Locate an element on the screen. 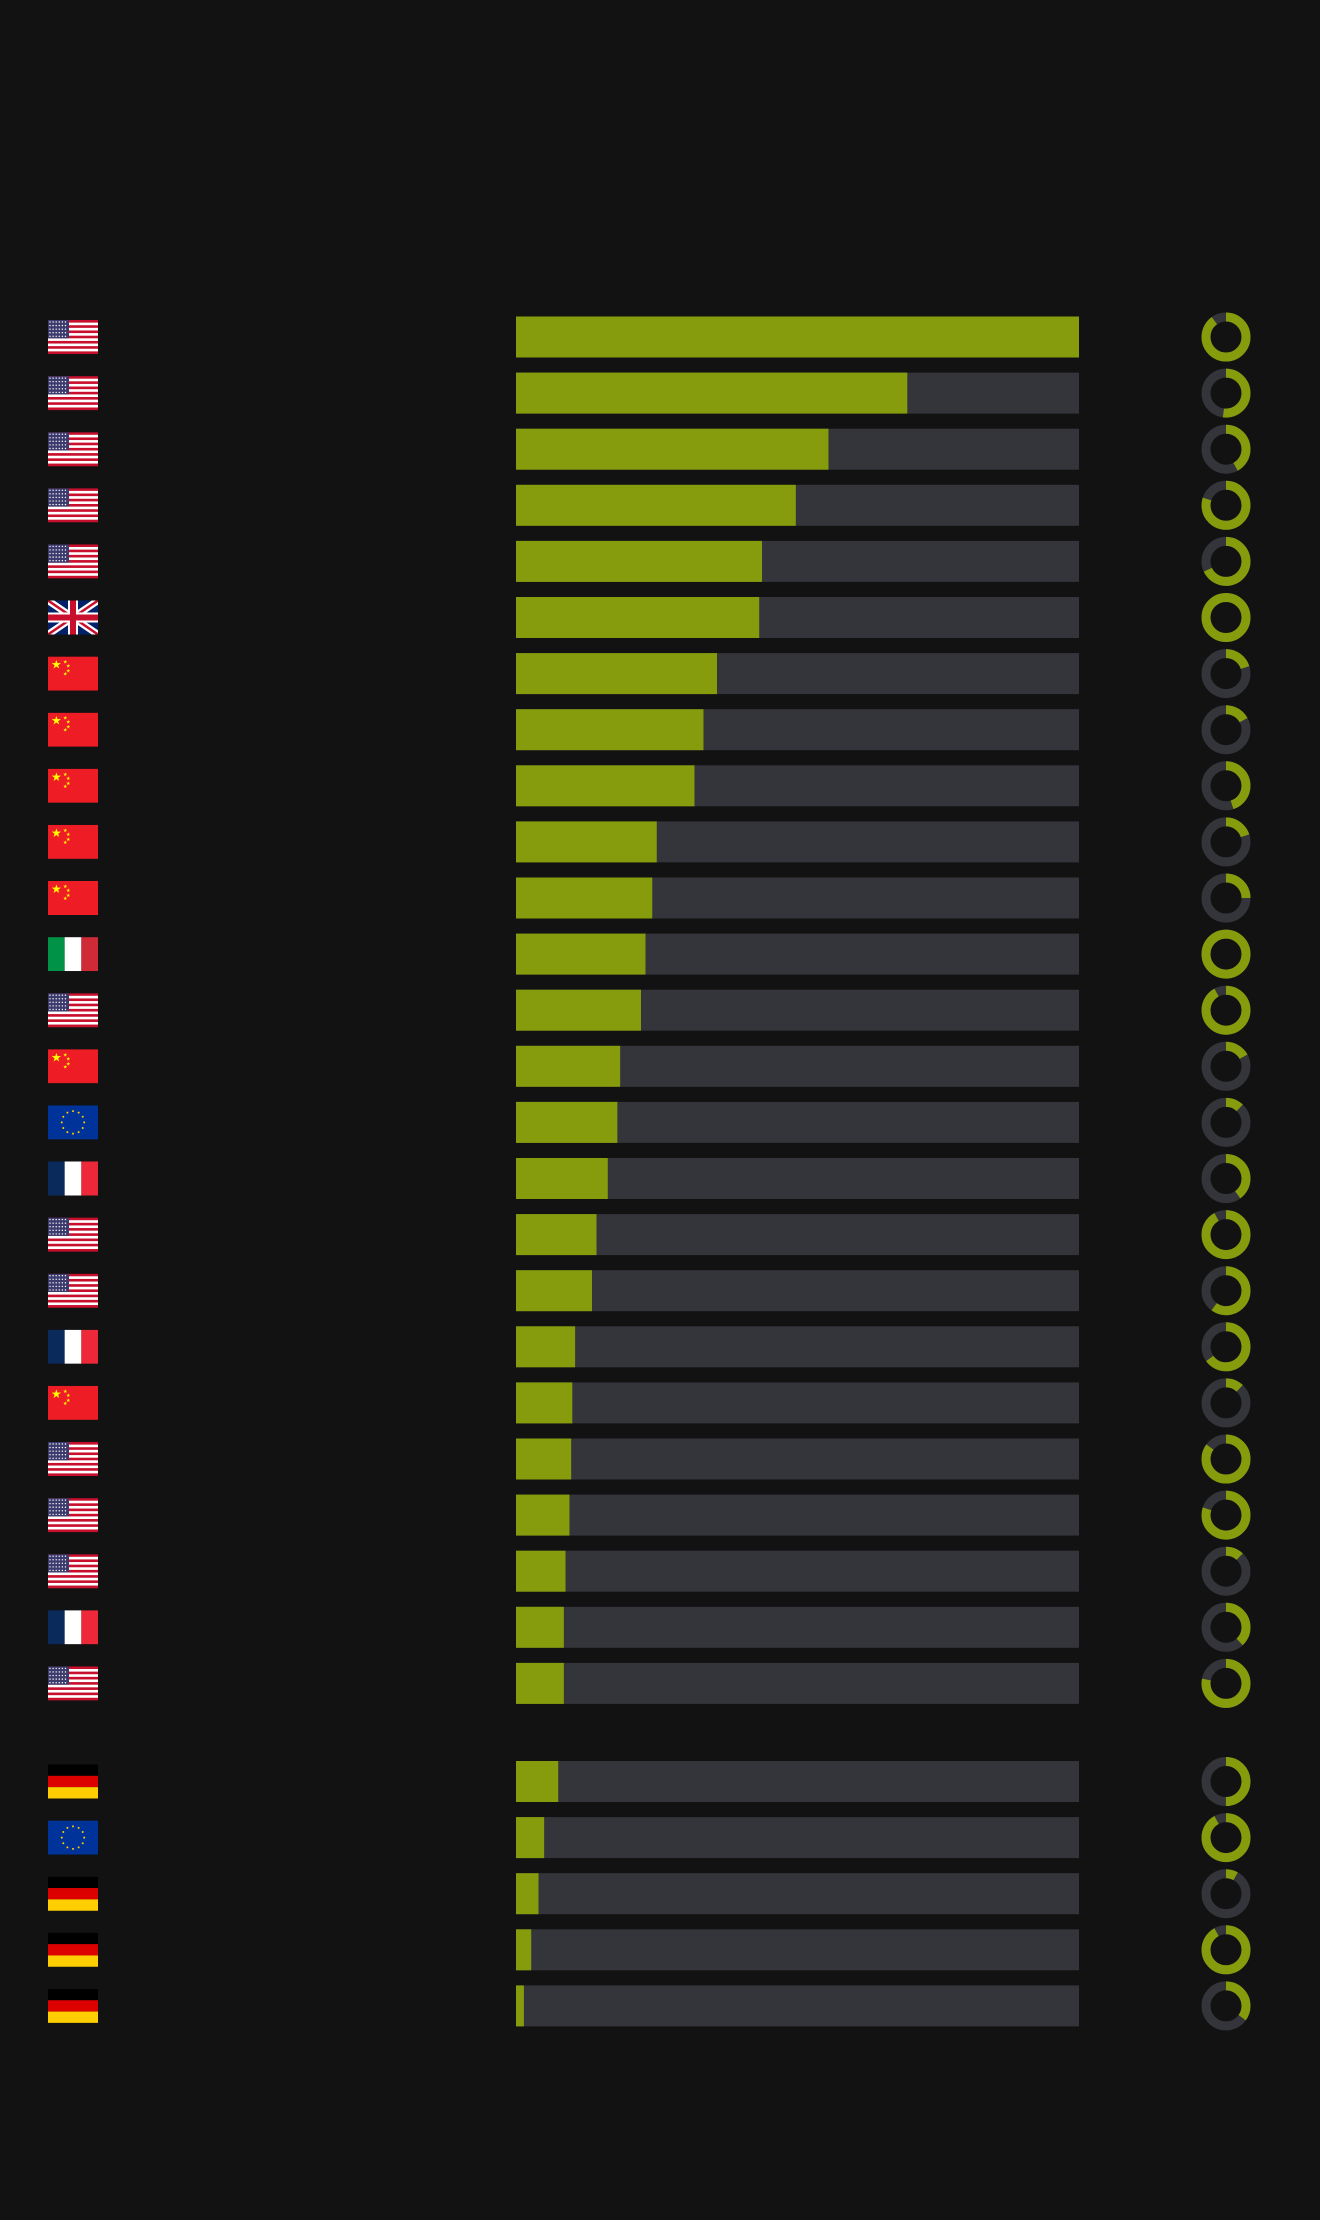 Image resolution: width=1320 pixels, height=2220 pixels. flag-de-icon is located at coordinates (73, 1949).